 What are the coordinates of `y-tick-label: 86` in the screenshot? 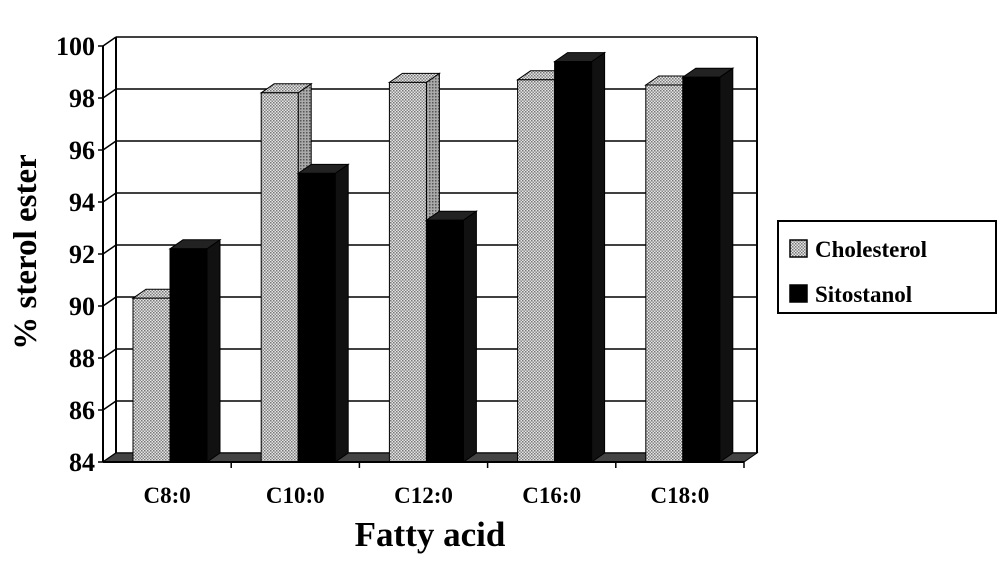 It's located at (82, 410).